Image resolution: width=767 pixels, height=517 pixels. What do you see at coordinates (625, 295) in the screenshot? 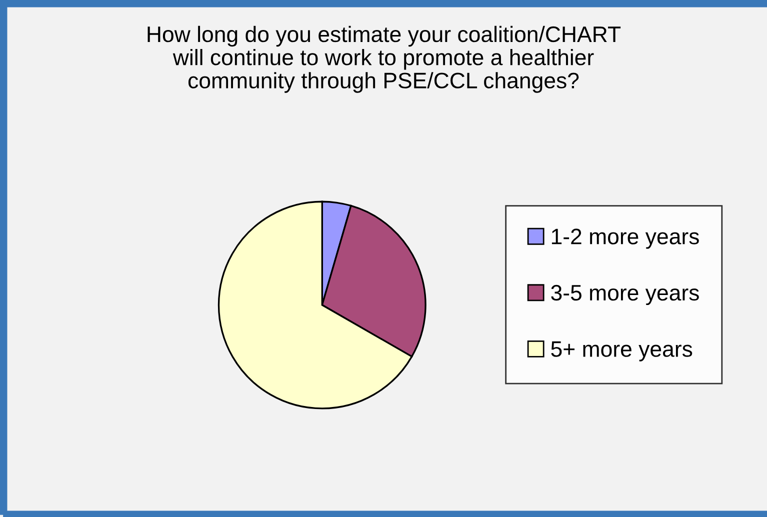
I see `legend-label: 3-5 more years` at bounding box center [625, 295].